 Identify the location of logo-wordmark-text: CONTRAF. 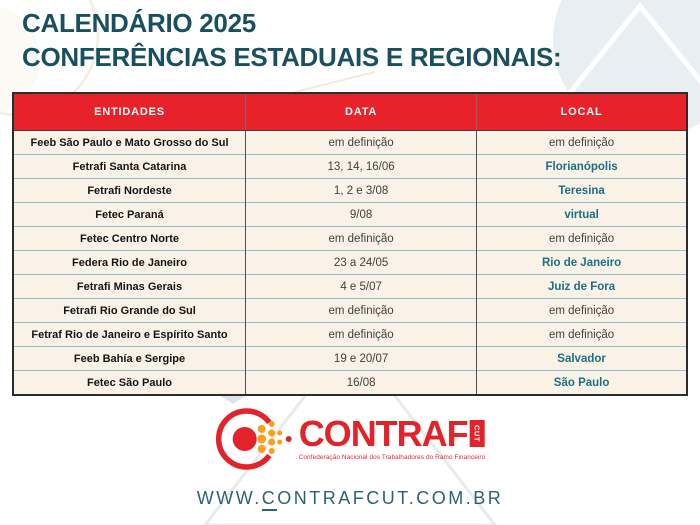
(383, 433).